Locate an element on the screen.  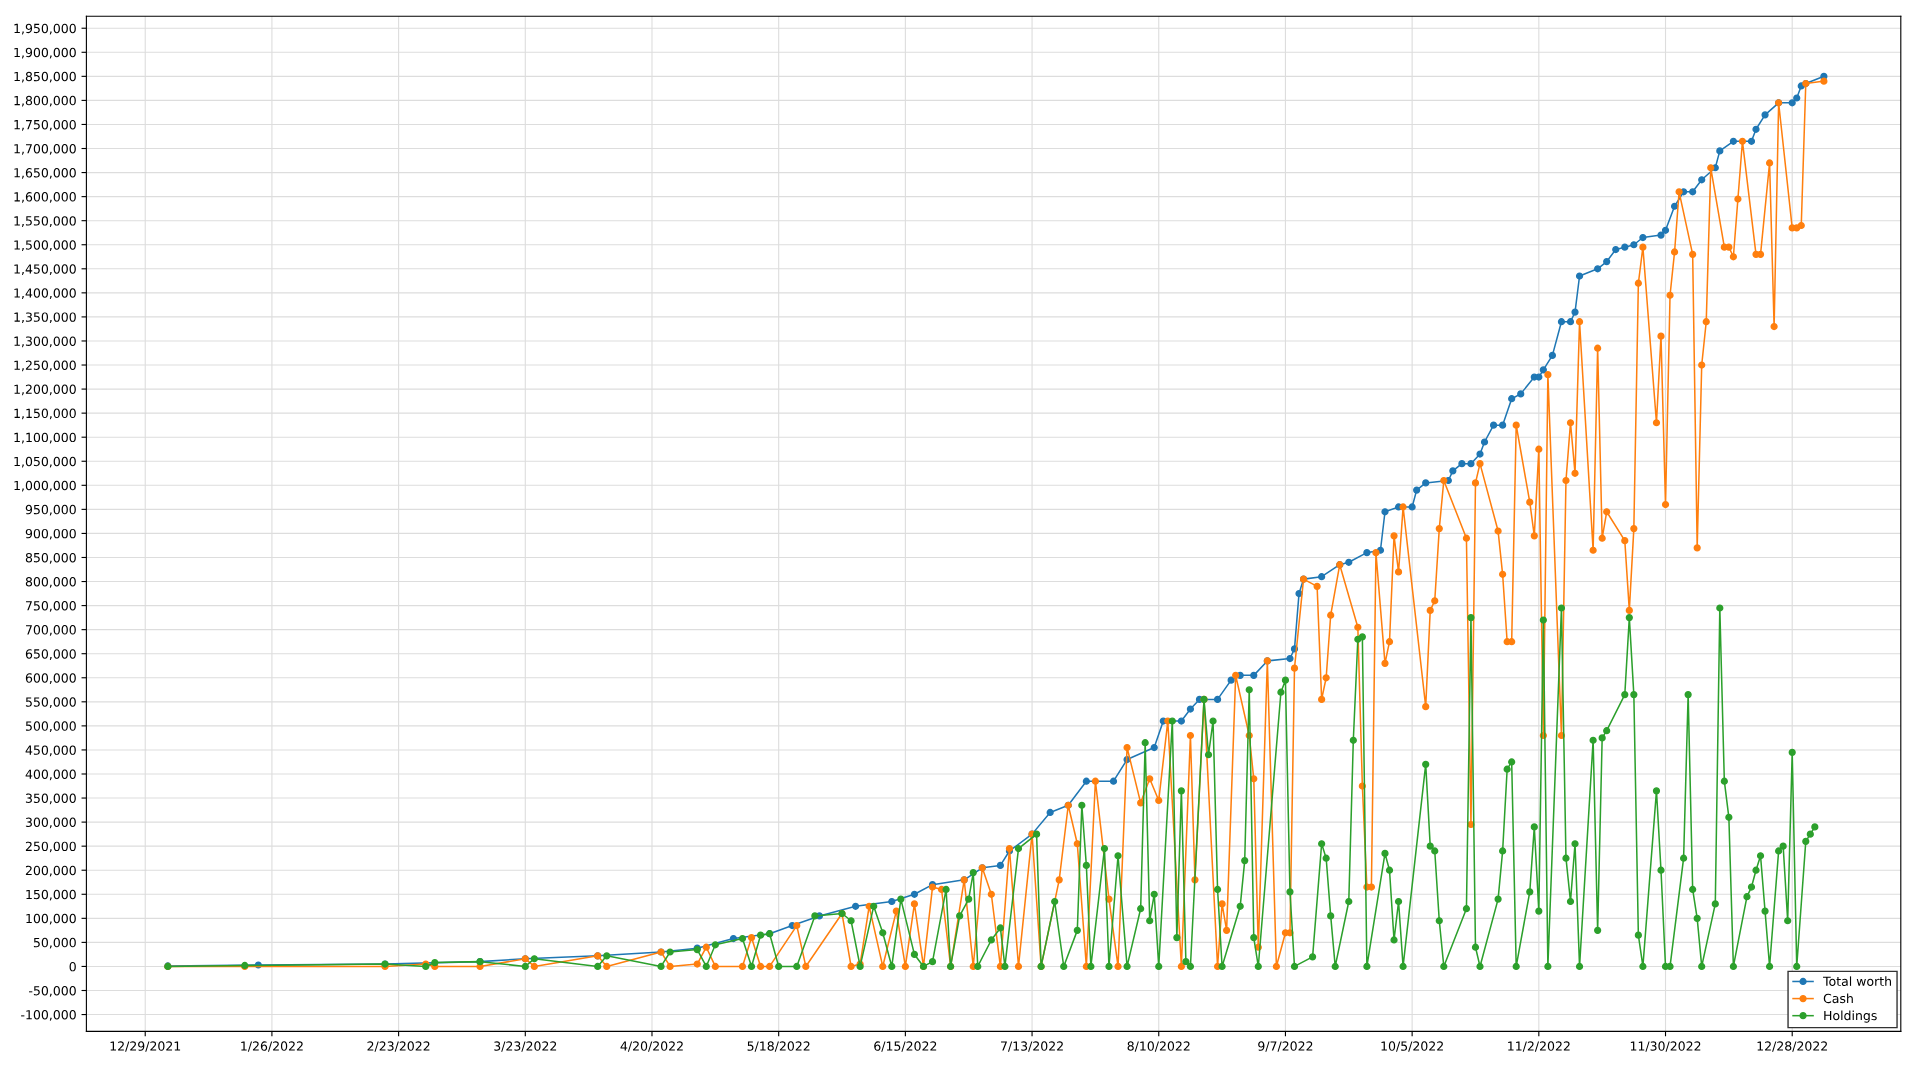
y-tick-label: 200,000 is located at coordinates (50, 871).